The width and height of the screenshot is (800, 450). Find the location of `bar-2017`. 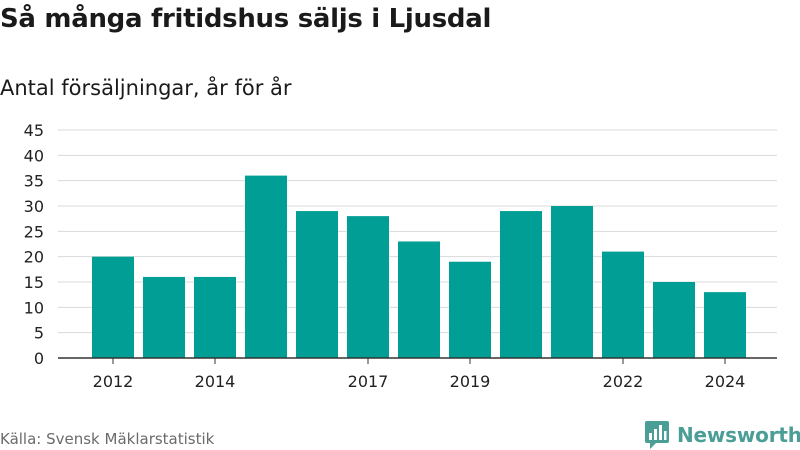

bar-2017 is located at coordinates (368, 287).